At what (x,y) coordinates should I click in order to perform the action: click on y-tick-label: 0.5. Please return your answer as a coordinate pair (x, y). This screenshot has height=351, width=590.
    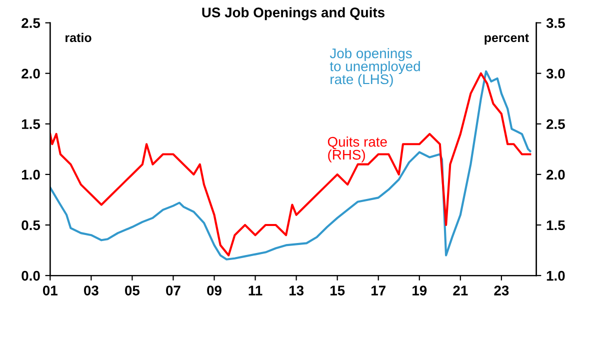
    Looking at the image, I should click on (31, 225).